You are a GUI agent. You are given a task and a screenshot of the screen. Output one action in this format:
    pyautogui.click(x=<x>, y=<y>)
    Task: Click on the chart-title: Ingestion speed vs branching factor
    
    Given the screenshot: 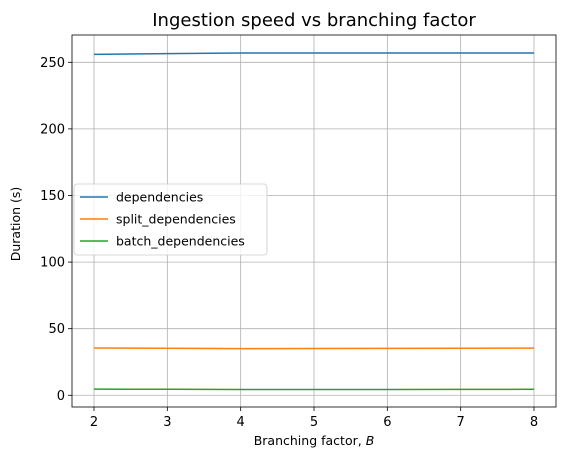 What is the action you would take?
    pyautogui.click(x=314, y=20)
    